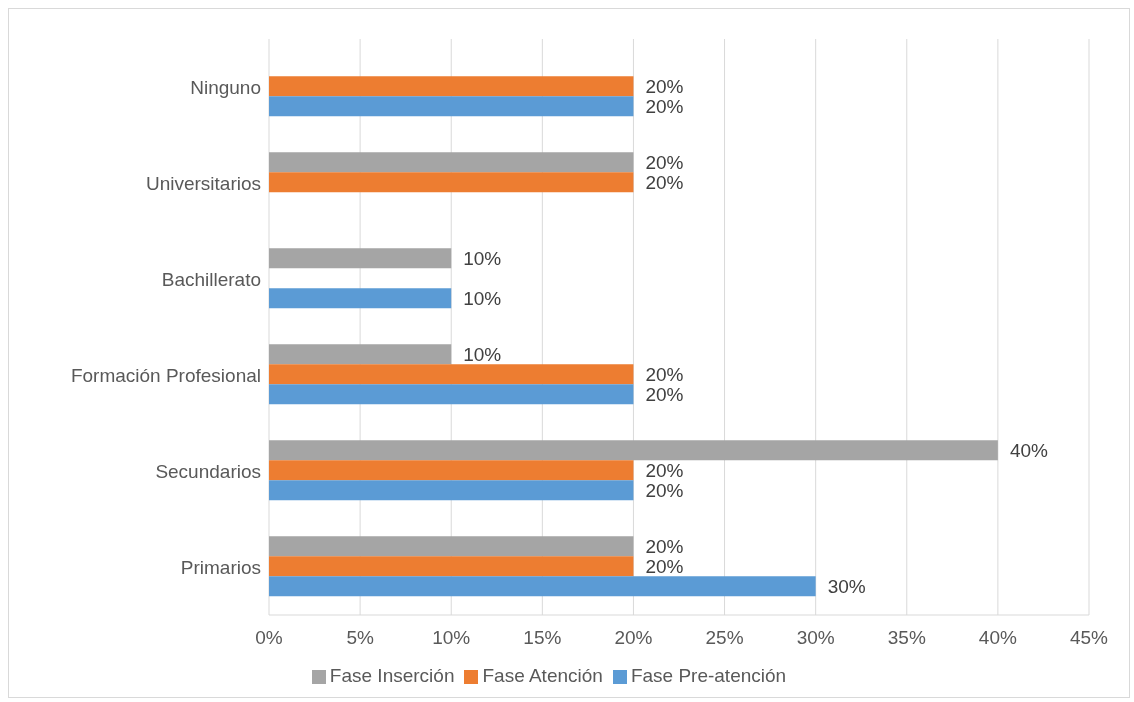 This screenshot has height=702, width=1134. I want to click on legend-label: Fase Pre-atención, so click(708, 675).